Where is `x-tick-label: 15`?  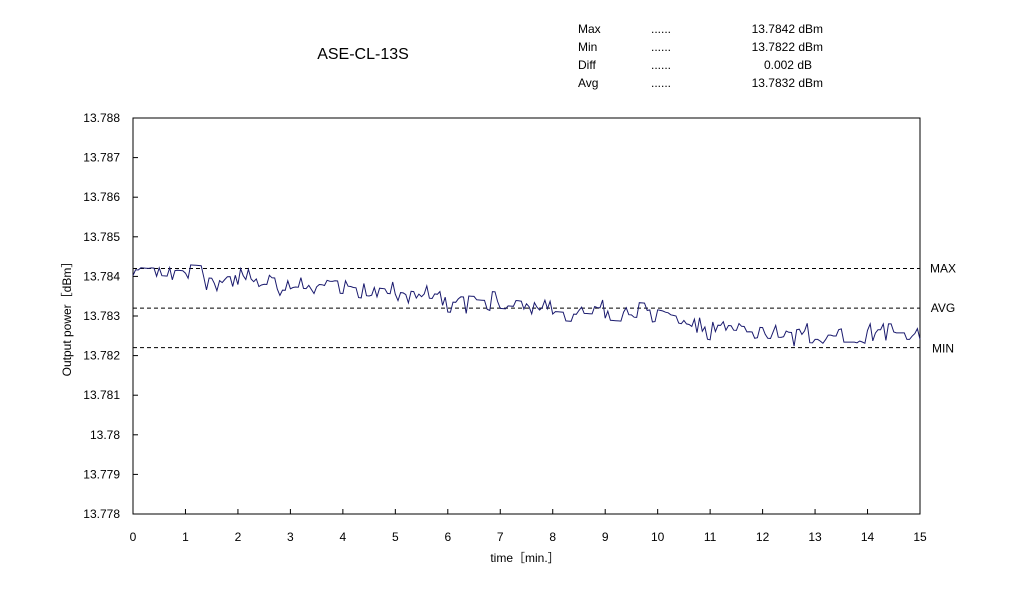 x-tick-label: 15 is located at coordinates (920, 537).